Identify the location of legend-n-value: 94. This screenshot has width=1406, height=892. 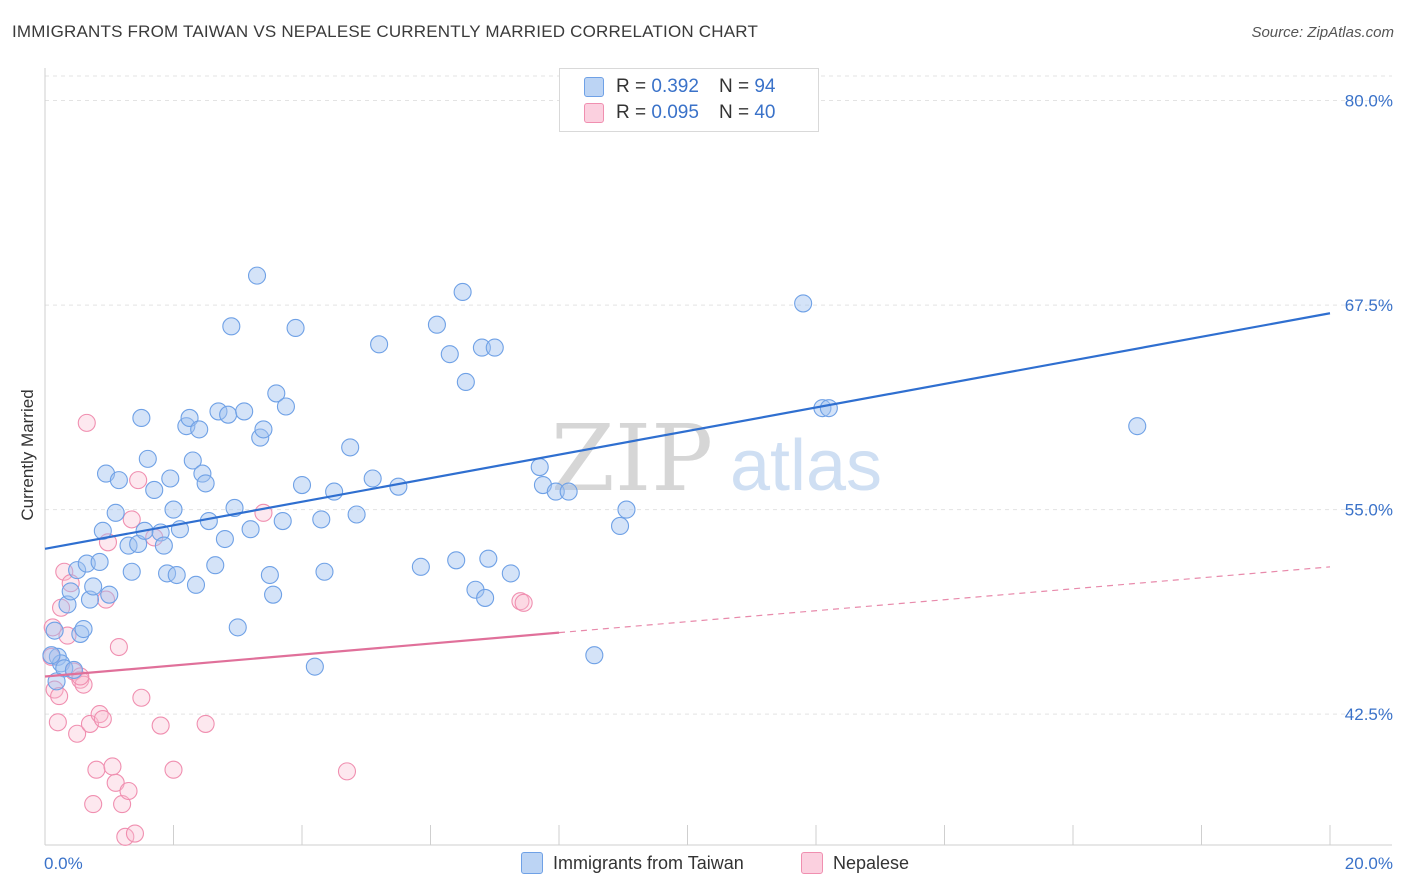
(765, 86).